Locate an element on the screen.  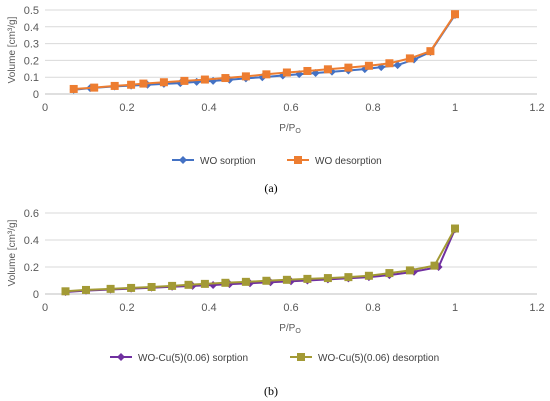
series-group-b is located at coordinates (260, 260).